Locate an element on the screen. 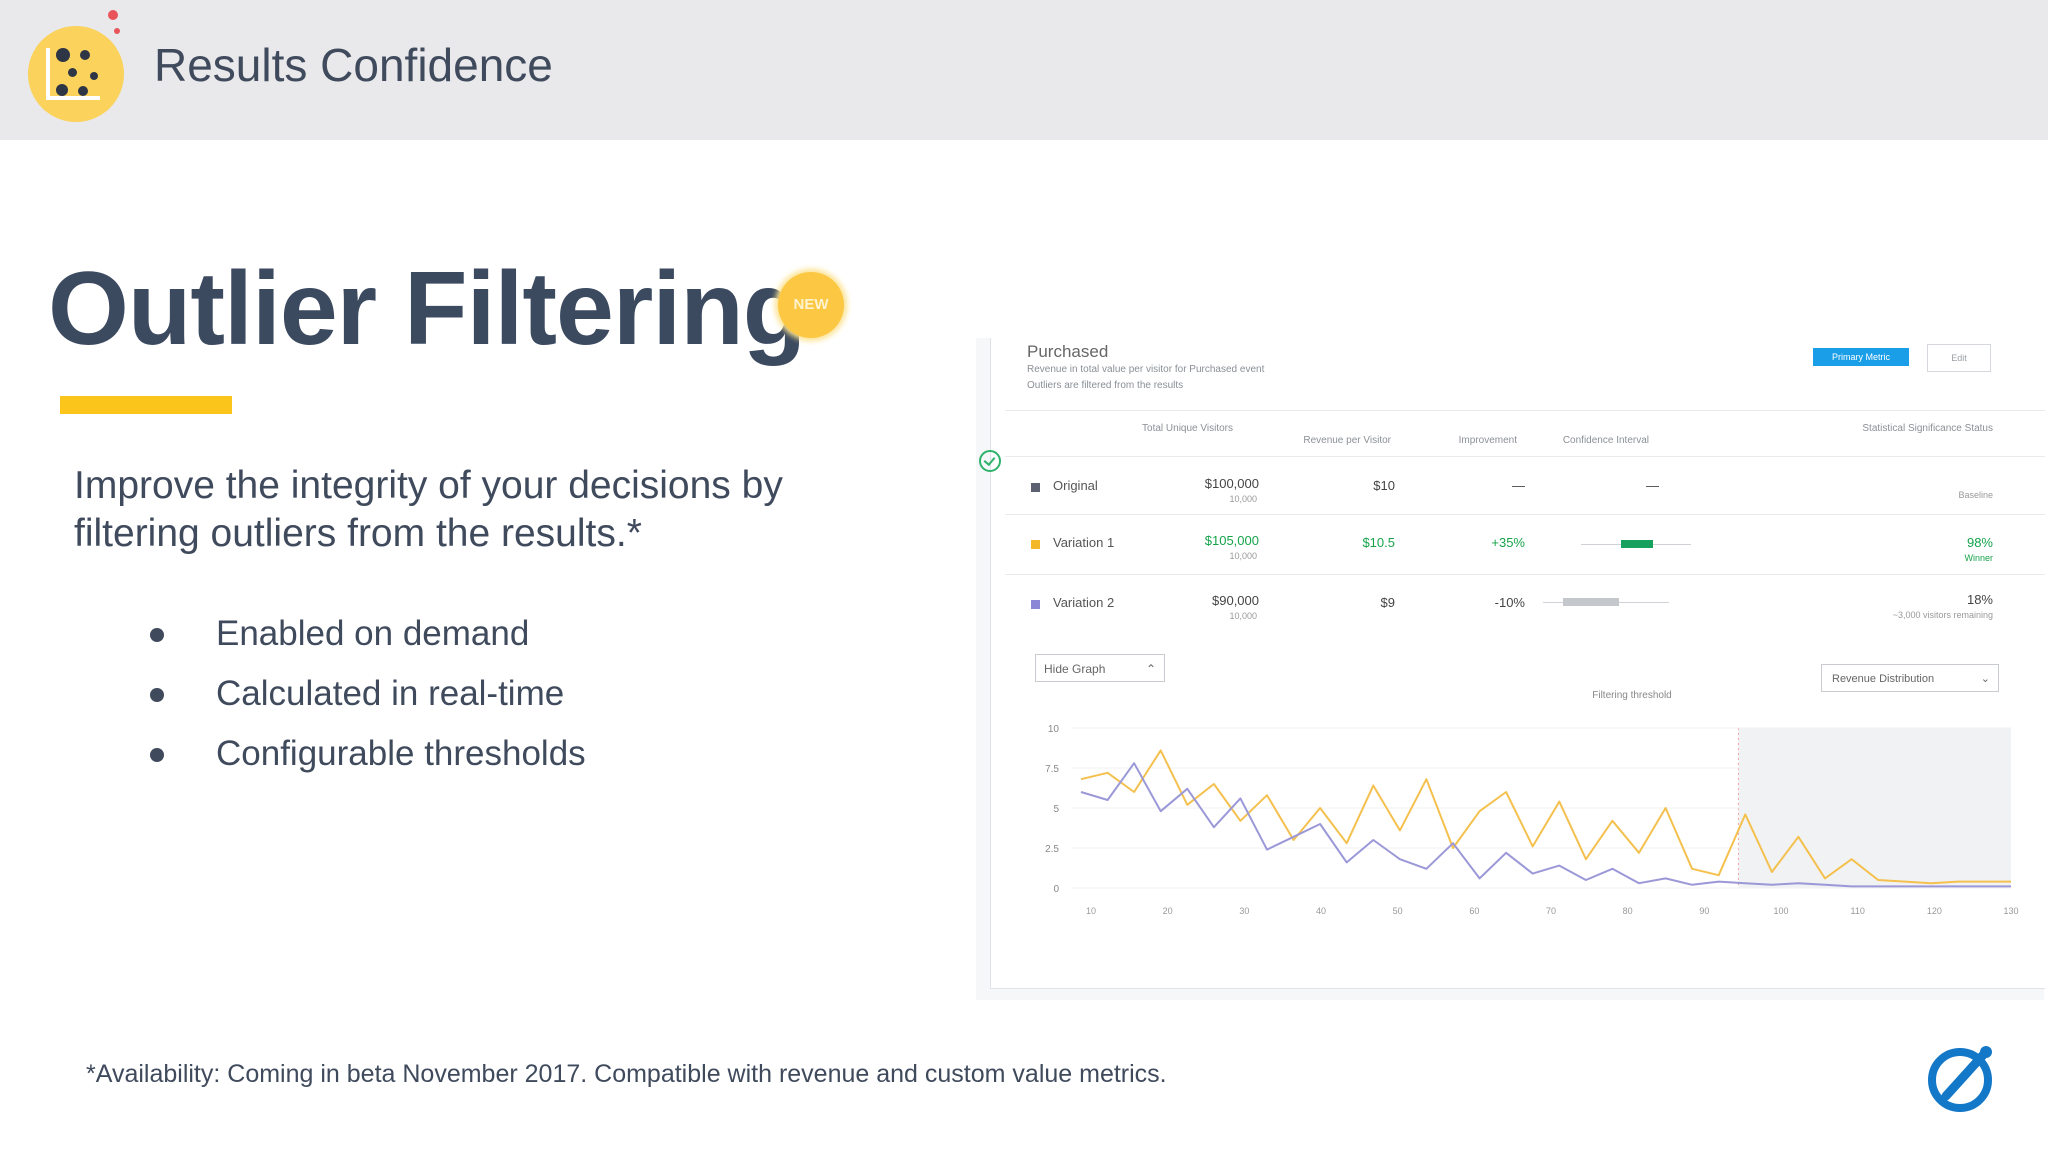 This screenshot has height=1152, width=2048. chevron-down-icon: ⌄ is located at coordinates (1985, 679).